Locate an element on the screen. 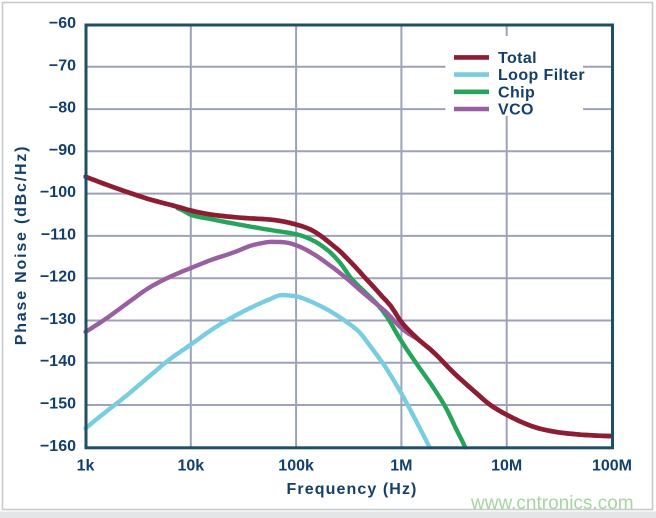 This screenshot has width=656, height=518. svg-text: −60 is located at coordinates (62, 23).